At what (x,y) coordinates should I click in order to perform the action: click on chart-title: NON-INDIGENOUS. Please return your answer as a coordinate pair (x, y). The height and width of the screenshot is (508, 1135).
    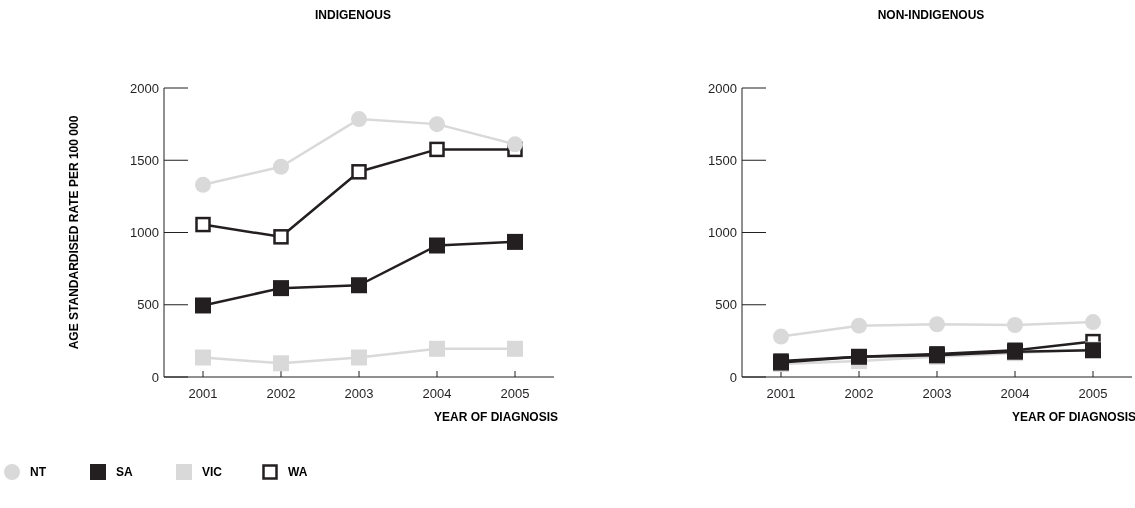
    Looking at the image, I should click on (931, 15).